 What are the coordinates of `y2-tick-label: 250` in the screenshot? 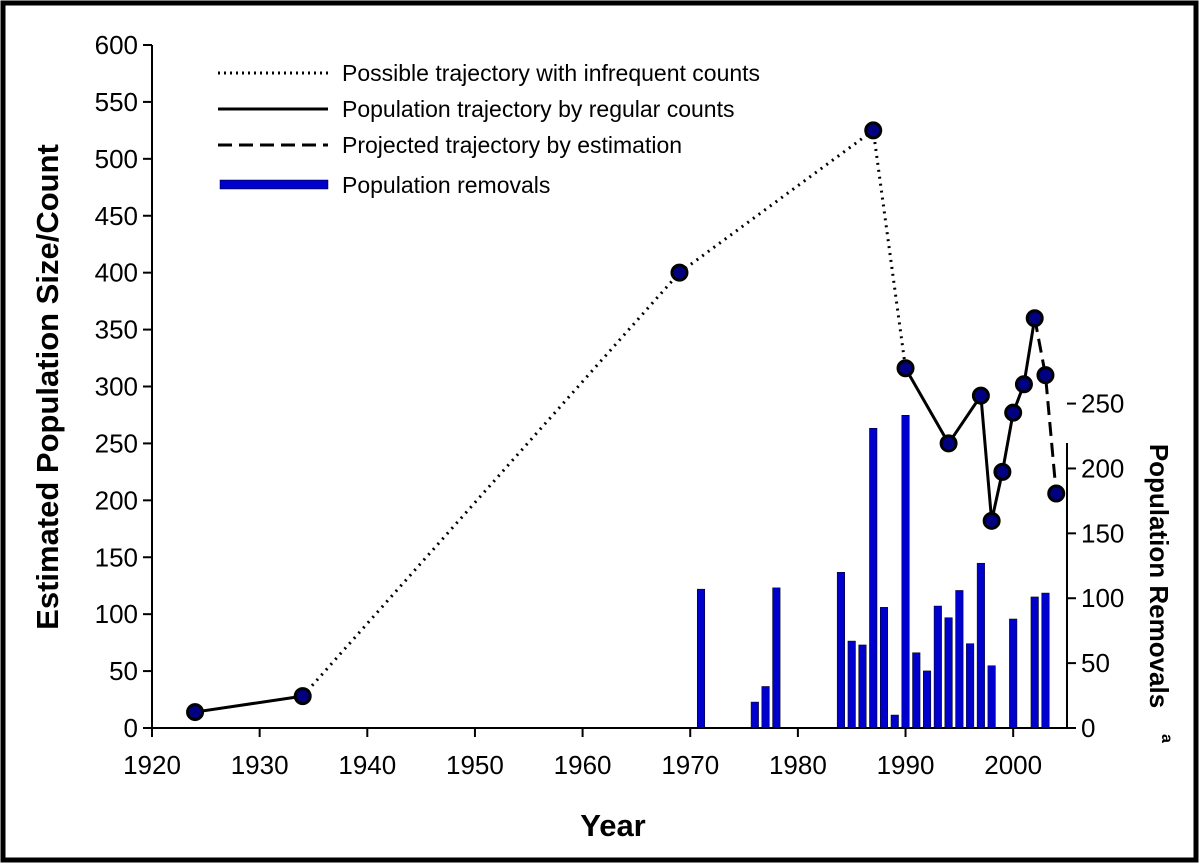 It's located at (1102, 404).